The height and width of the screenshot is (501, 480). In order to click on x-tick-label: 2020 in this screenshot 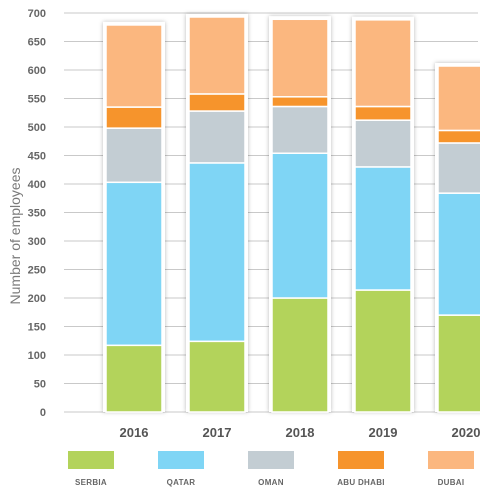, I will do `click(466, 432)`.